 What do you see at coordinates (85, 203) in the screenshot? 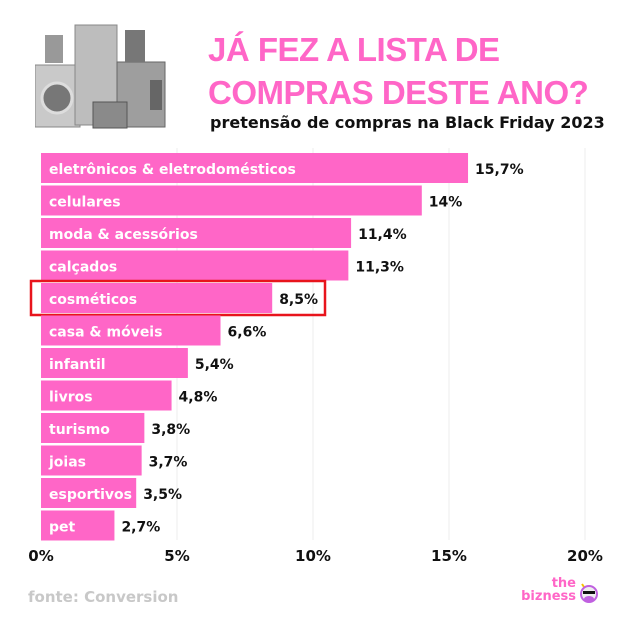
I see `bar-category-label: celulares` at bounding box center [85, 203].